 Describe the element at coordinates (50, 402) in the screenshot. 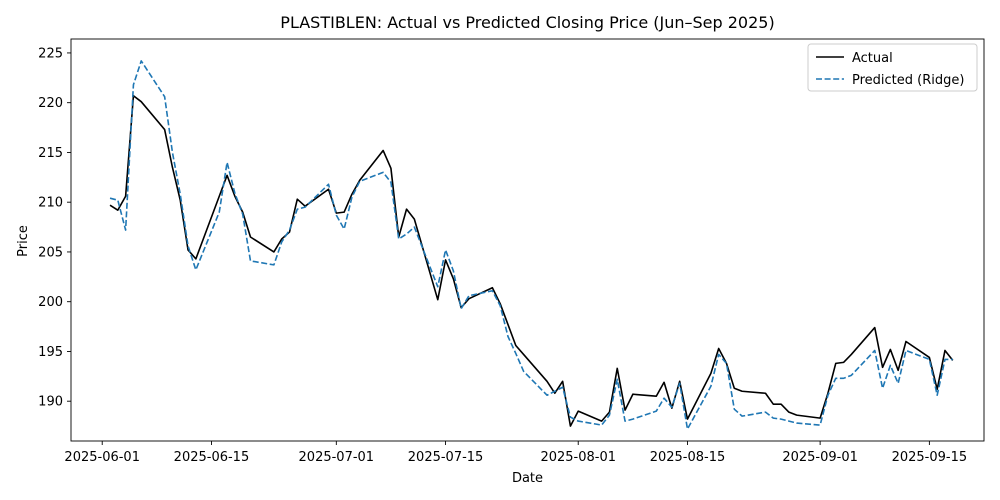

I see `y-tick-label: 190` at that location.